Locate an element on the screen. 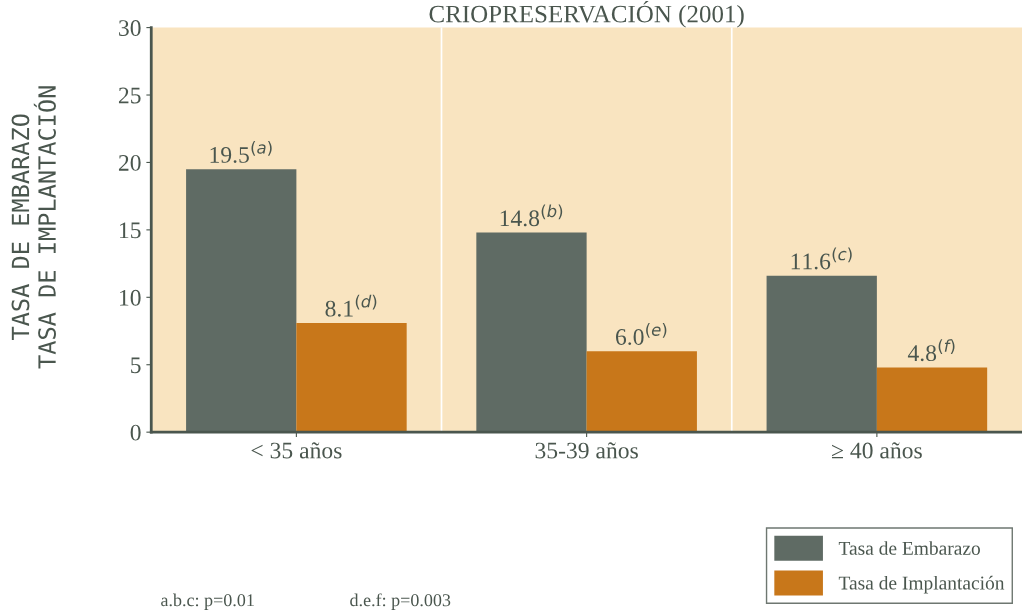 This screenshot has width=1022, height=613. chart-title: CRIOPRESERVACIÓN (2001) is located at coordinates (586, 14).